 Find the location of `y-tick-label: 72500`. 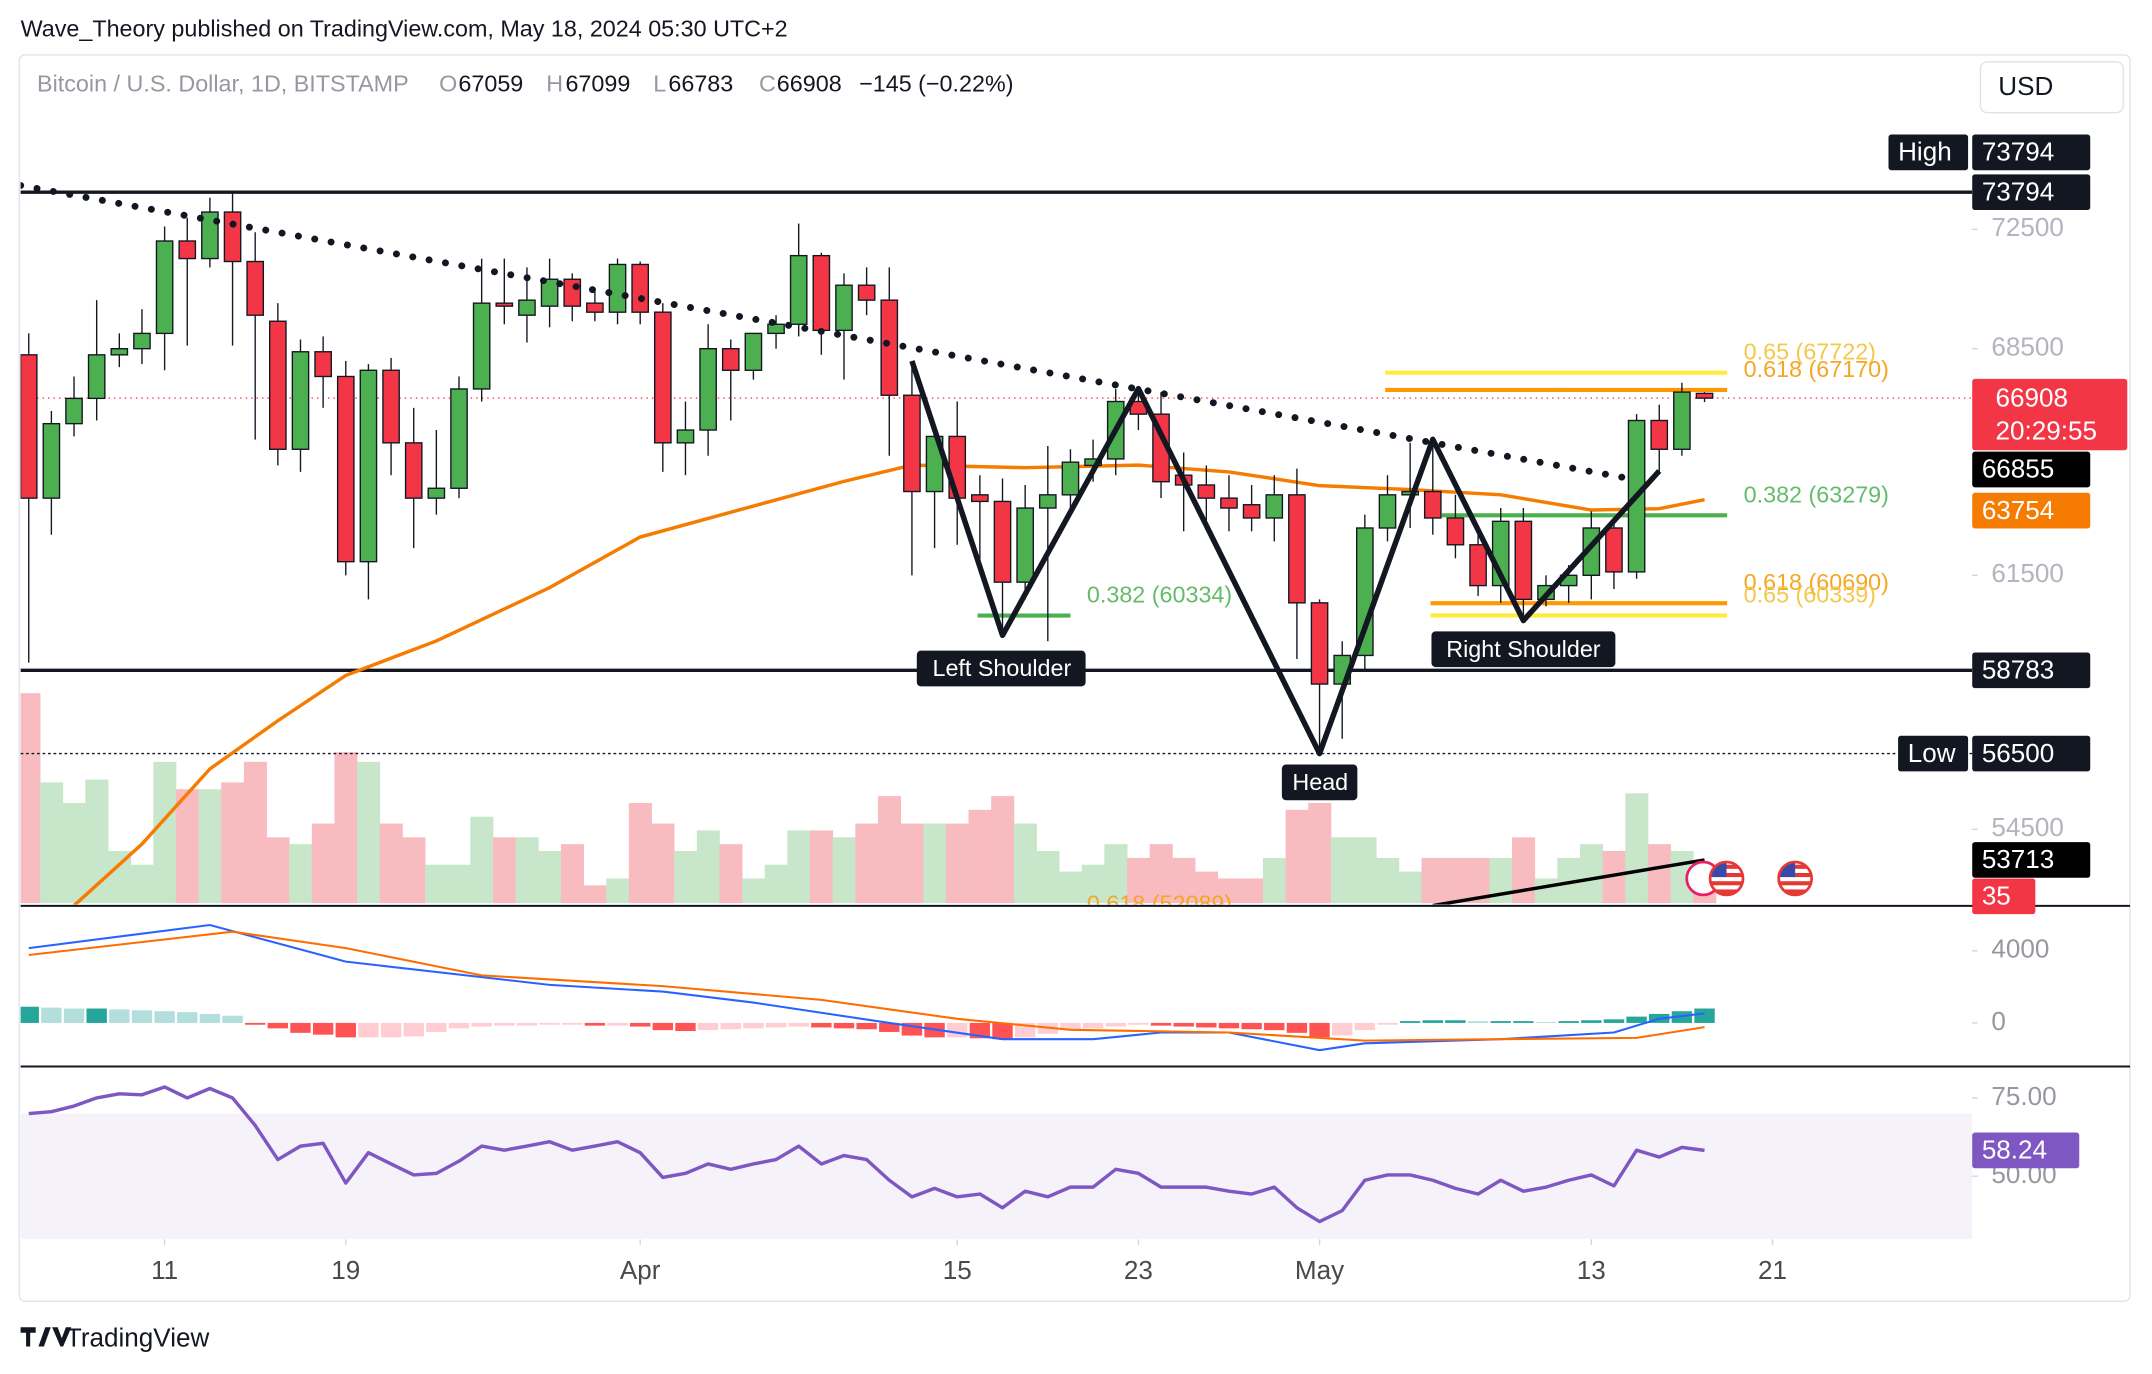

y-tick-label: 72500 is located at coordinates (2027, 227).